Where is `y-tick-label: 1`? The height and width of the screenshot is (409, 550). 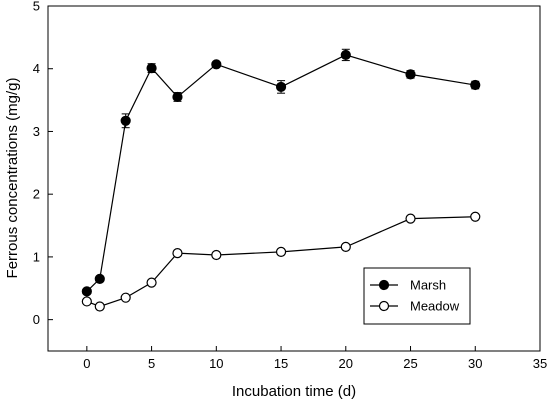 y-tick-label: 1 is located at coordinates (36, 256).